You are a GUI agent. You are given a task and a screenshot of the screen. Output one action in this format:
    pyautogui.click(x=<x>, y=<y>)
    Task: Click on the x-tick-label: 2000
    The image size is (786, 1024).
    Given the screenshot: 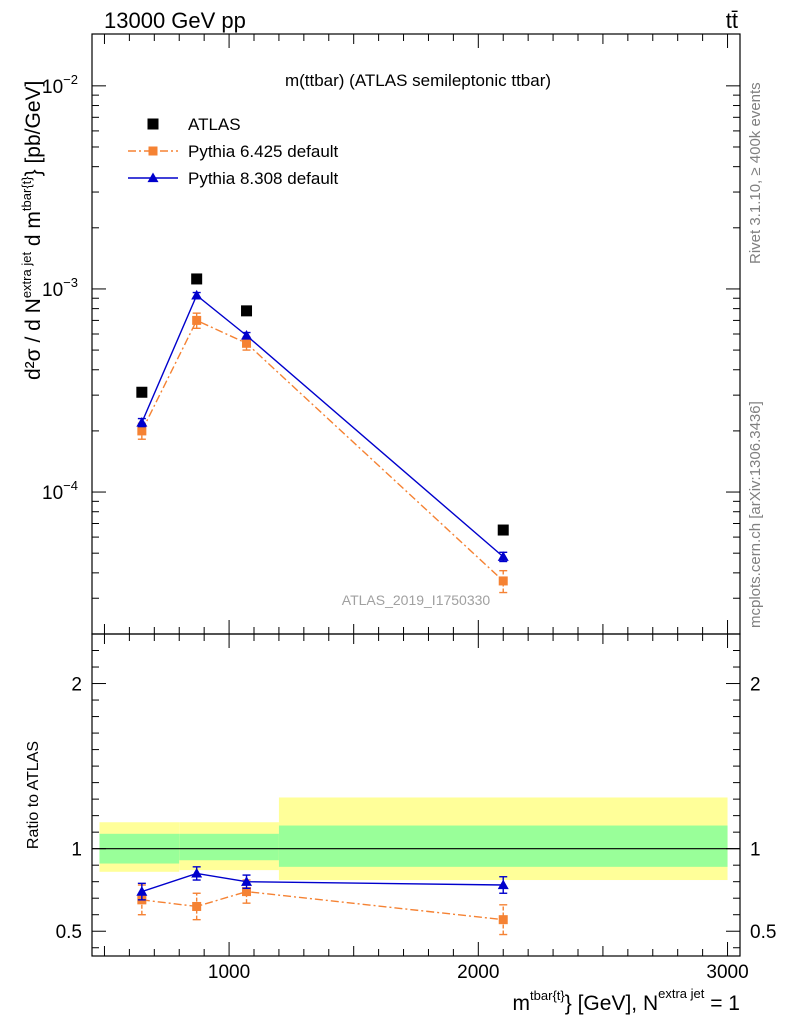 What is the action you would take?
    pyautogui.click(x=478, y=972)
    